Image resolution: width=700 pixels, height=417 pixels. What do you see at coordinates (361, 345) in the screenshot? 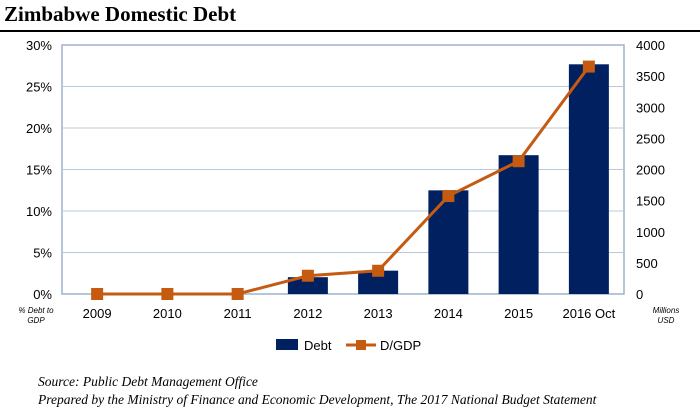
I see `legend-dgdp-marker` at bounding box center [361, 345].